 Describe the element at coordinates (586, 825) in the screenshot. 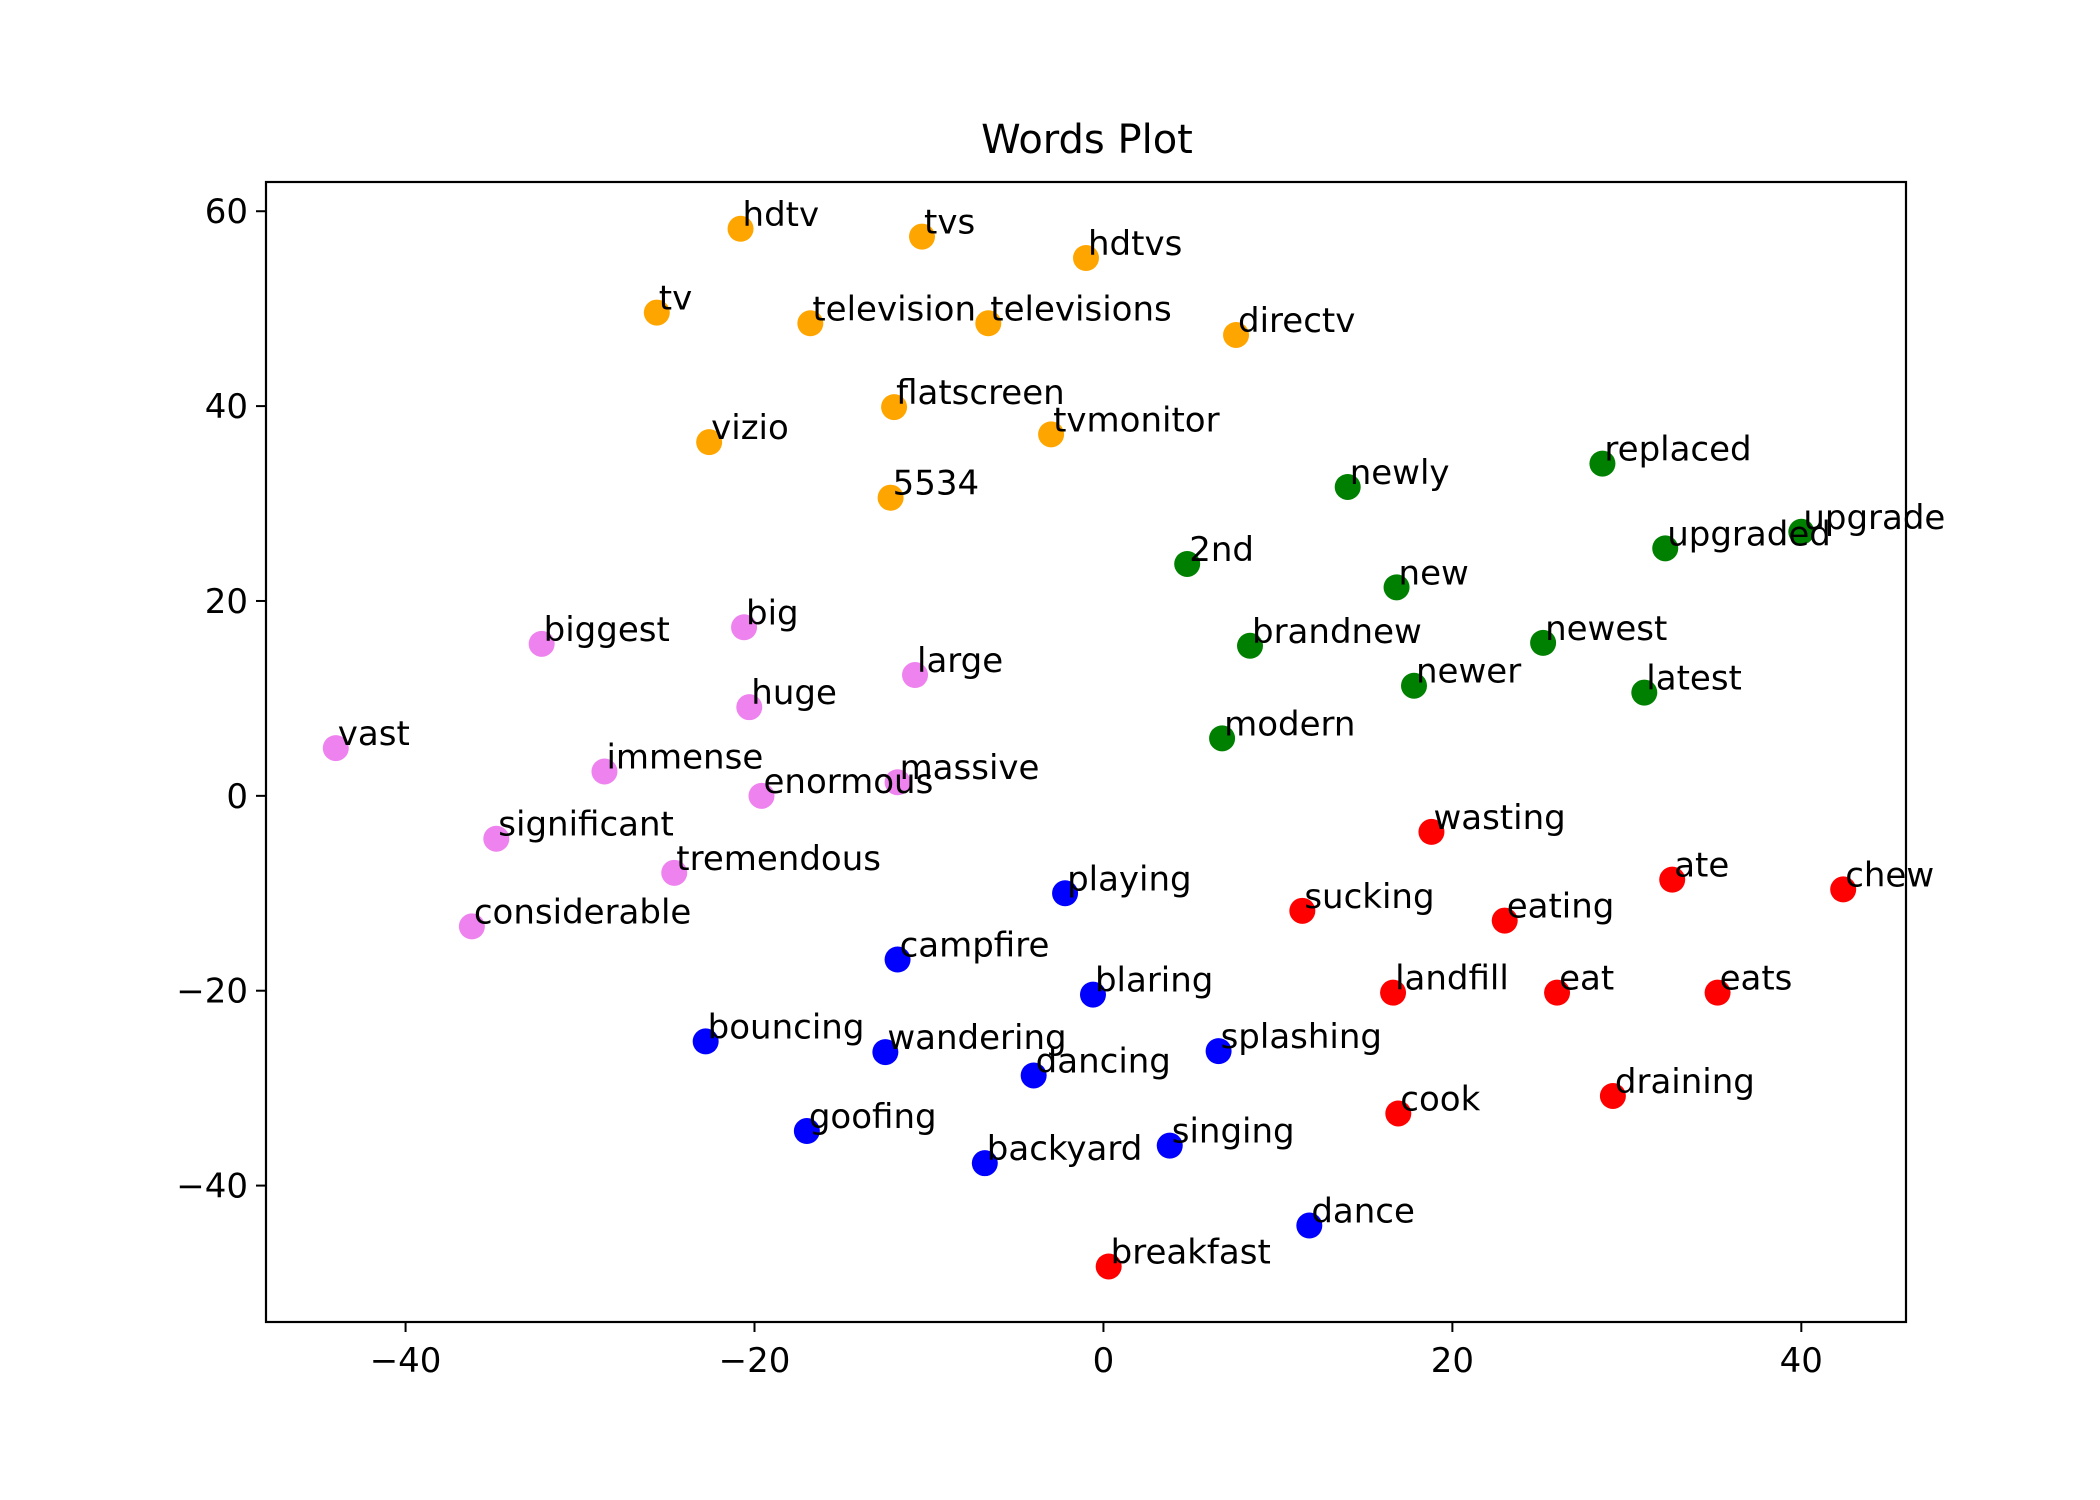

I see `point-label: significant` at that location.